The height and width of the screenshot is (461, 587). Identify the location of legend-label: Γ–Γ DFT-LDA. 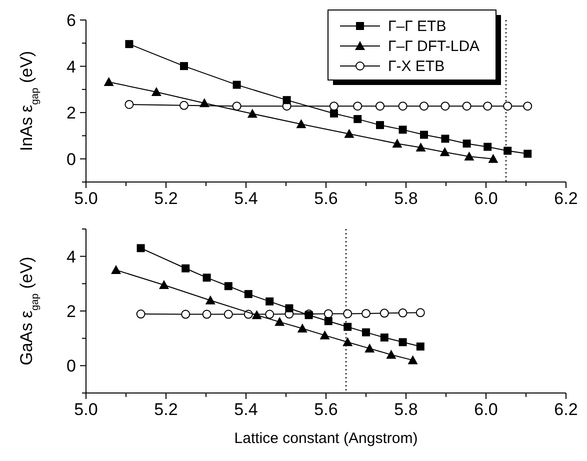
(434, 46).